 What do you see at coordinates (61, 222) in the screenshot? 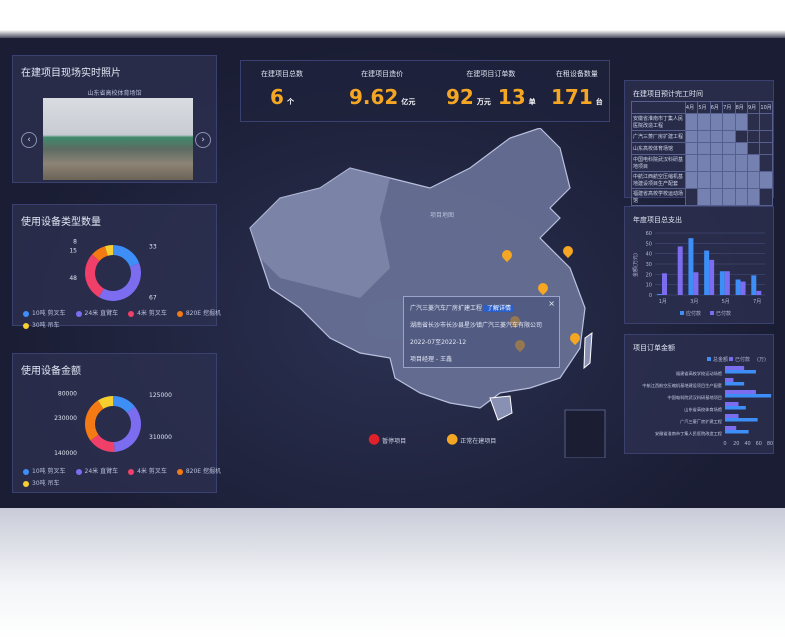
I see `panel-title: 使用设备类型数量` at bounding box center [61, 222].